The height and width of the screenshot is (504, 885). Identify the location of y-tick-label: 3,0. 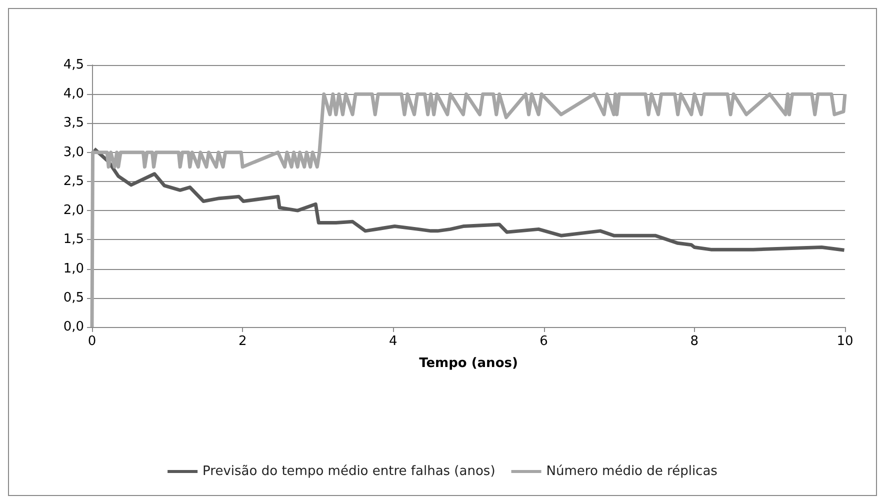
(73, 152).